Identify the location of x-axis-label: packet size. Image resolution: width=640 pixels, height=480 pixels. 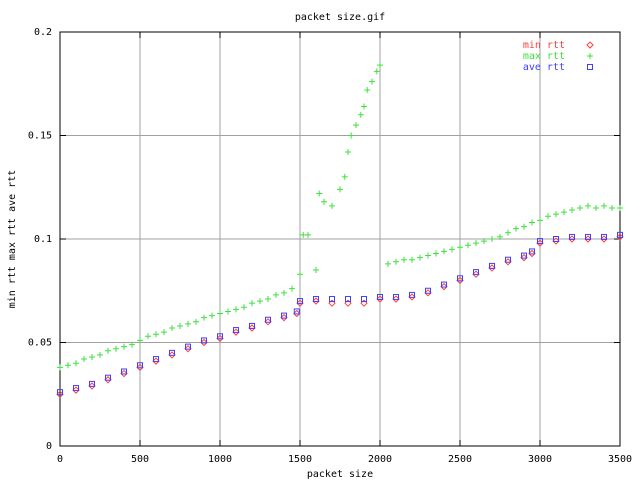
(340, 474).